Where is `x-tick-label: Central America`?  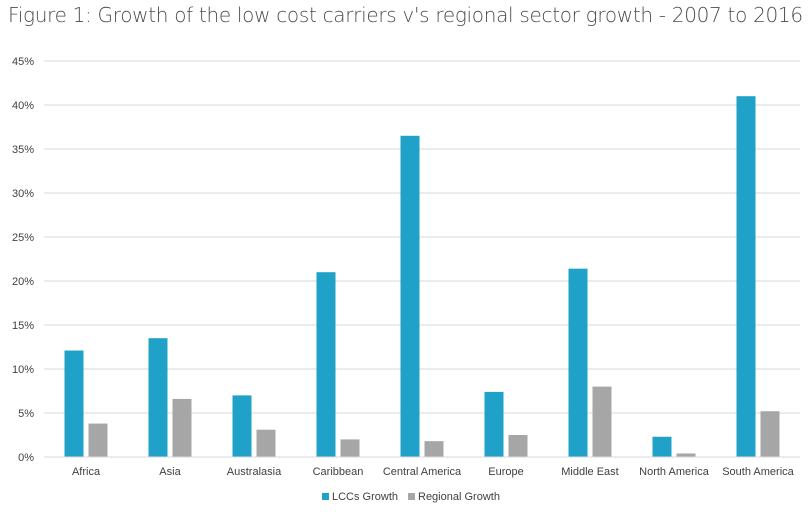
x-tick-label: Central America is located at coordinates (422, 472).